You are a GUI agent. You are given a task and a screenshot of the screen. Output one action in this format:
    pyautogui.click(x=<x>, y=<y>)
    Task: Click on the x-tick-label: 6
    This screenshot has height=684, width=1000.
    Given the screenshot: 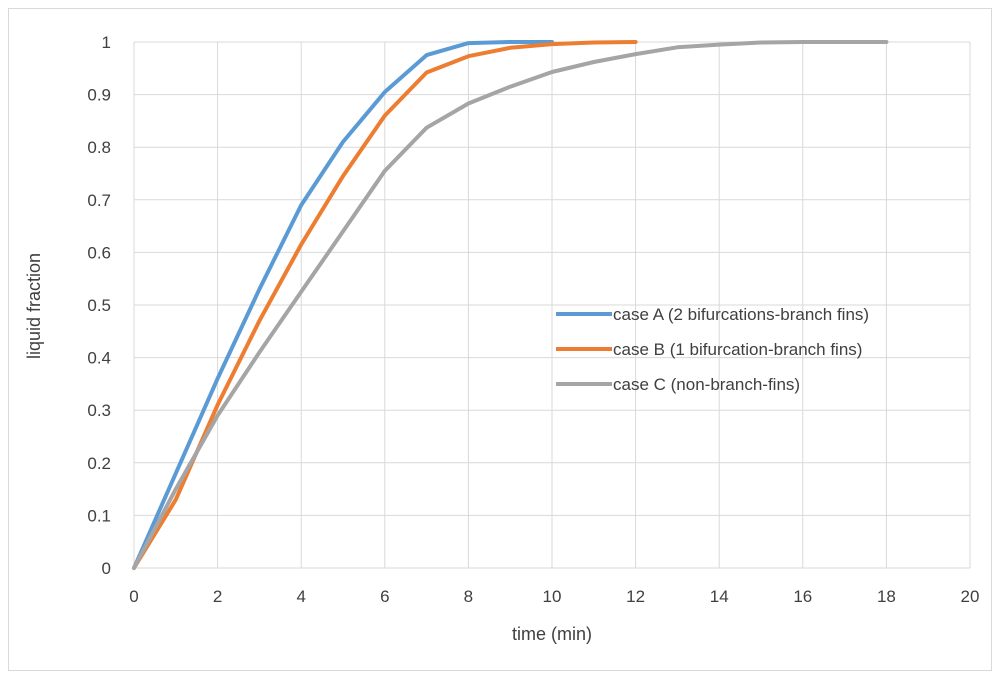 What is the action you would take?
    pyautogui.click(x=384, y=596)
    